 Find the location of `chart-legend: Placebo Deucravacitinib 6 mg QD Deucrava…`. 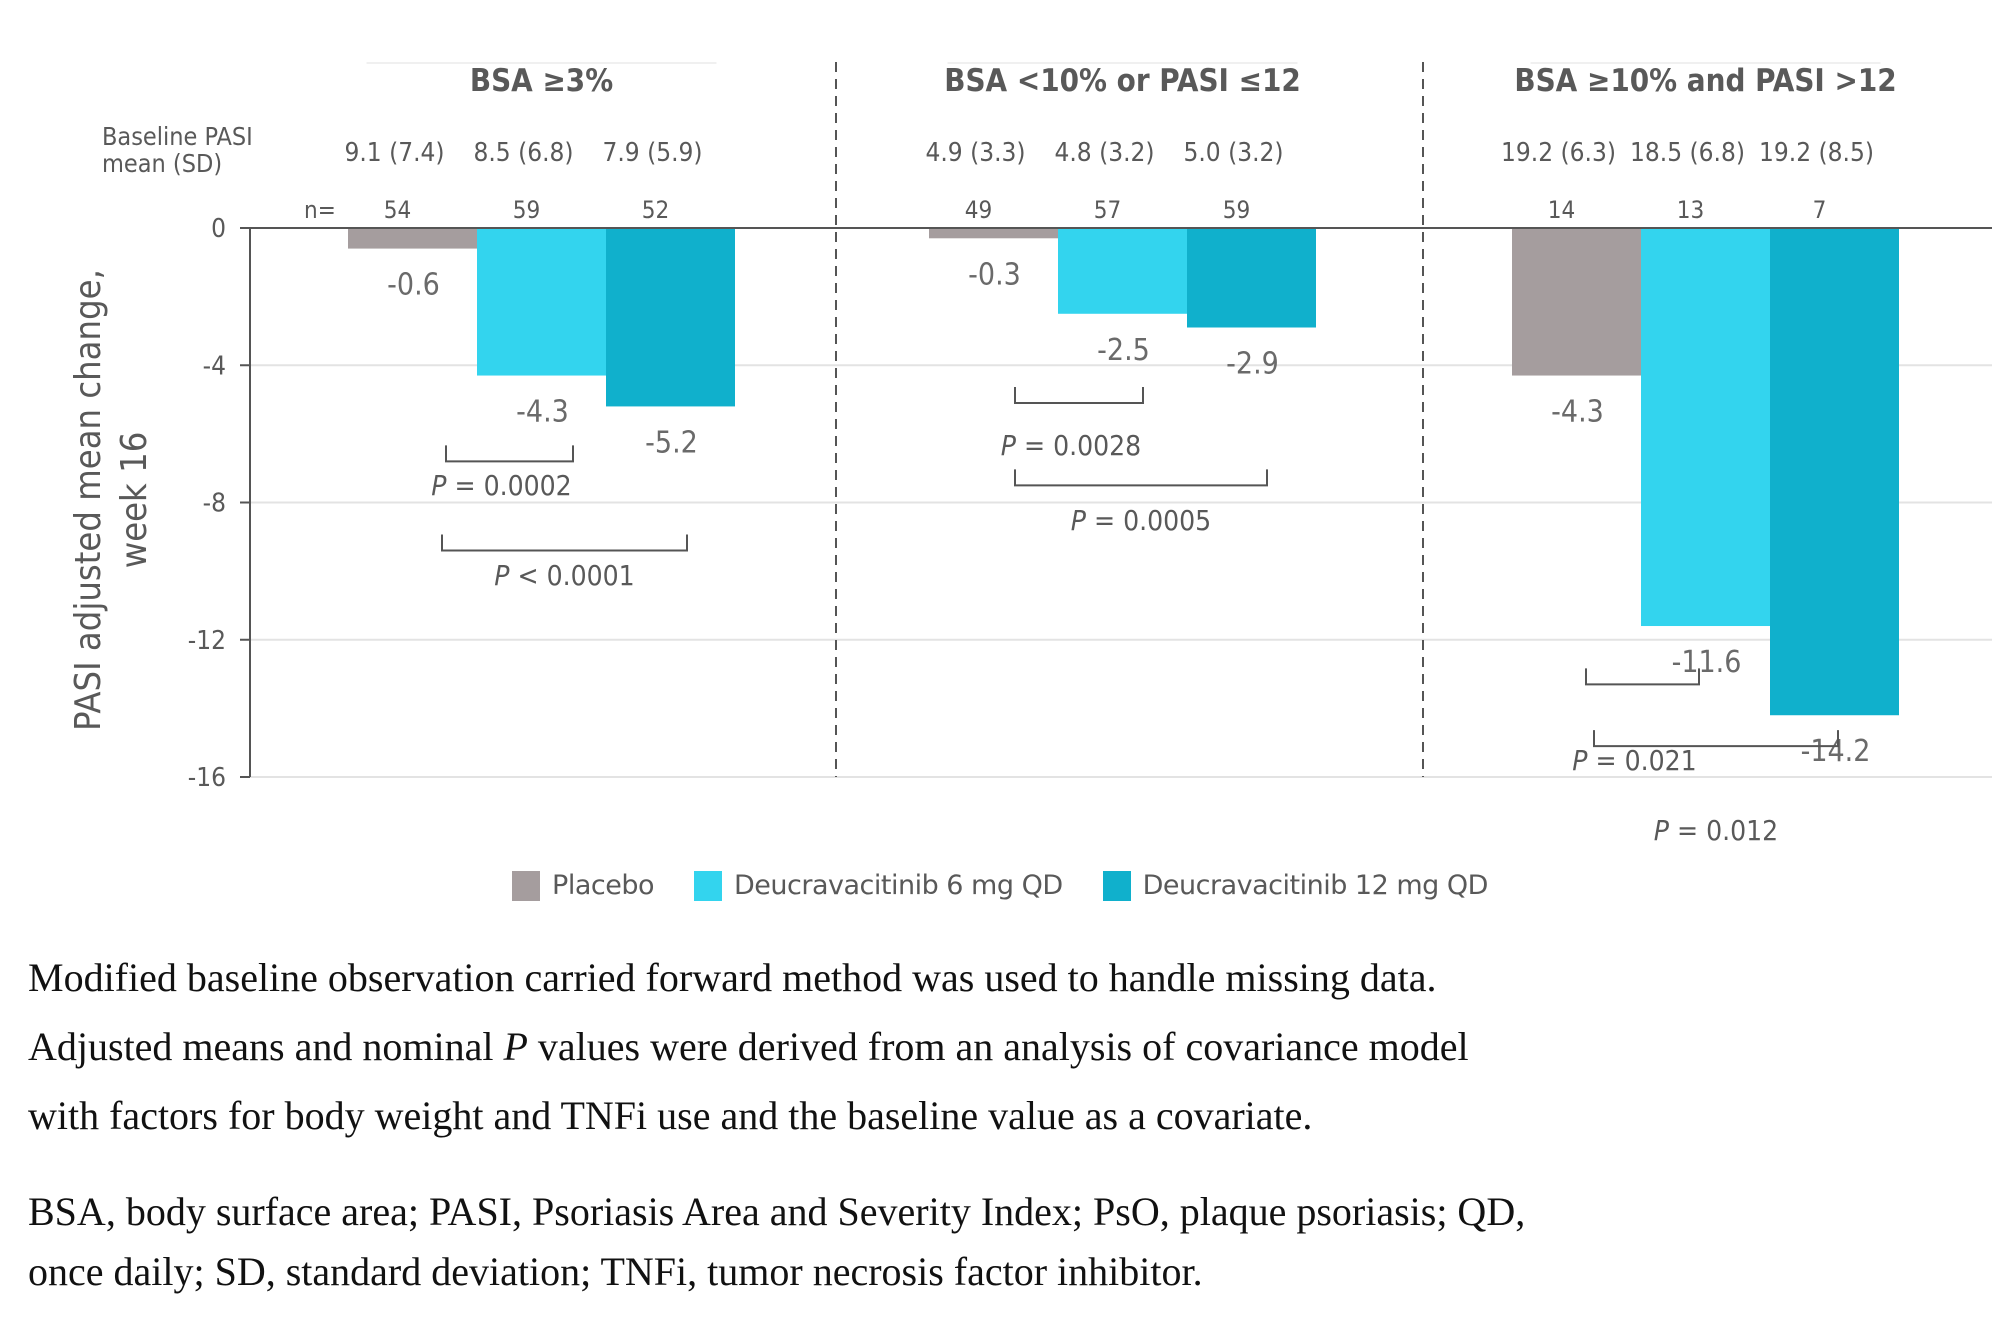

chart-legend: Placebo Deucravacitinib 6 mg QD Deucrava… is located at coordinates (1000, 885).